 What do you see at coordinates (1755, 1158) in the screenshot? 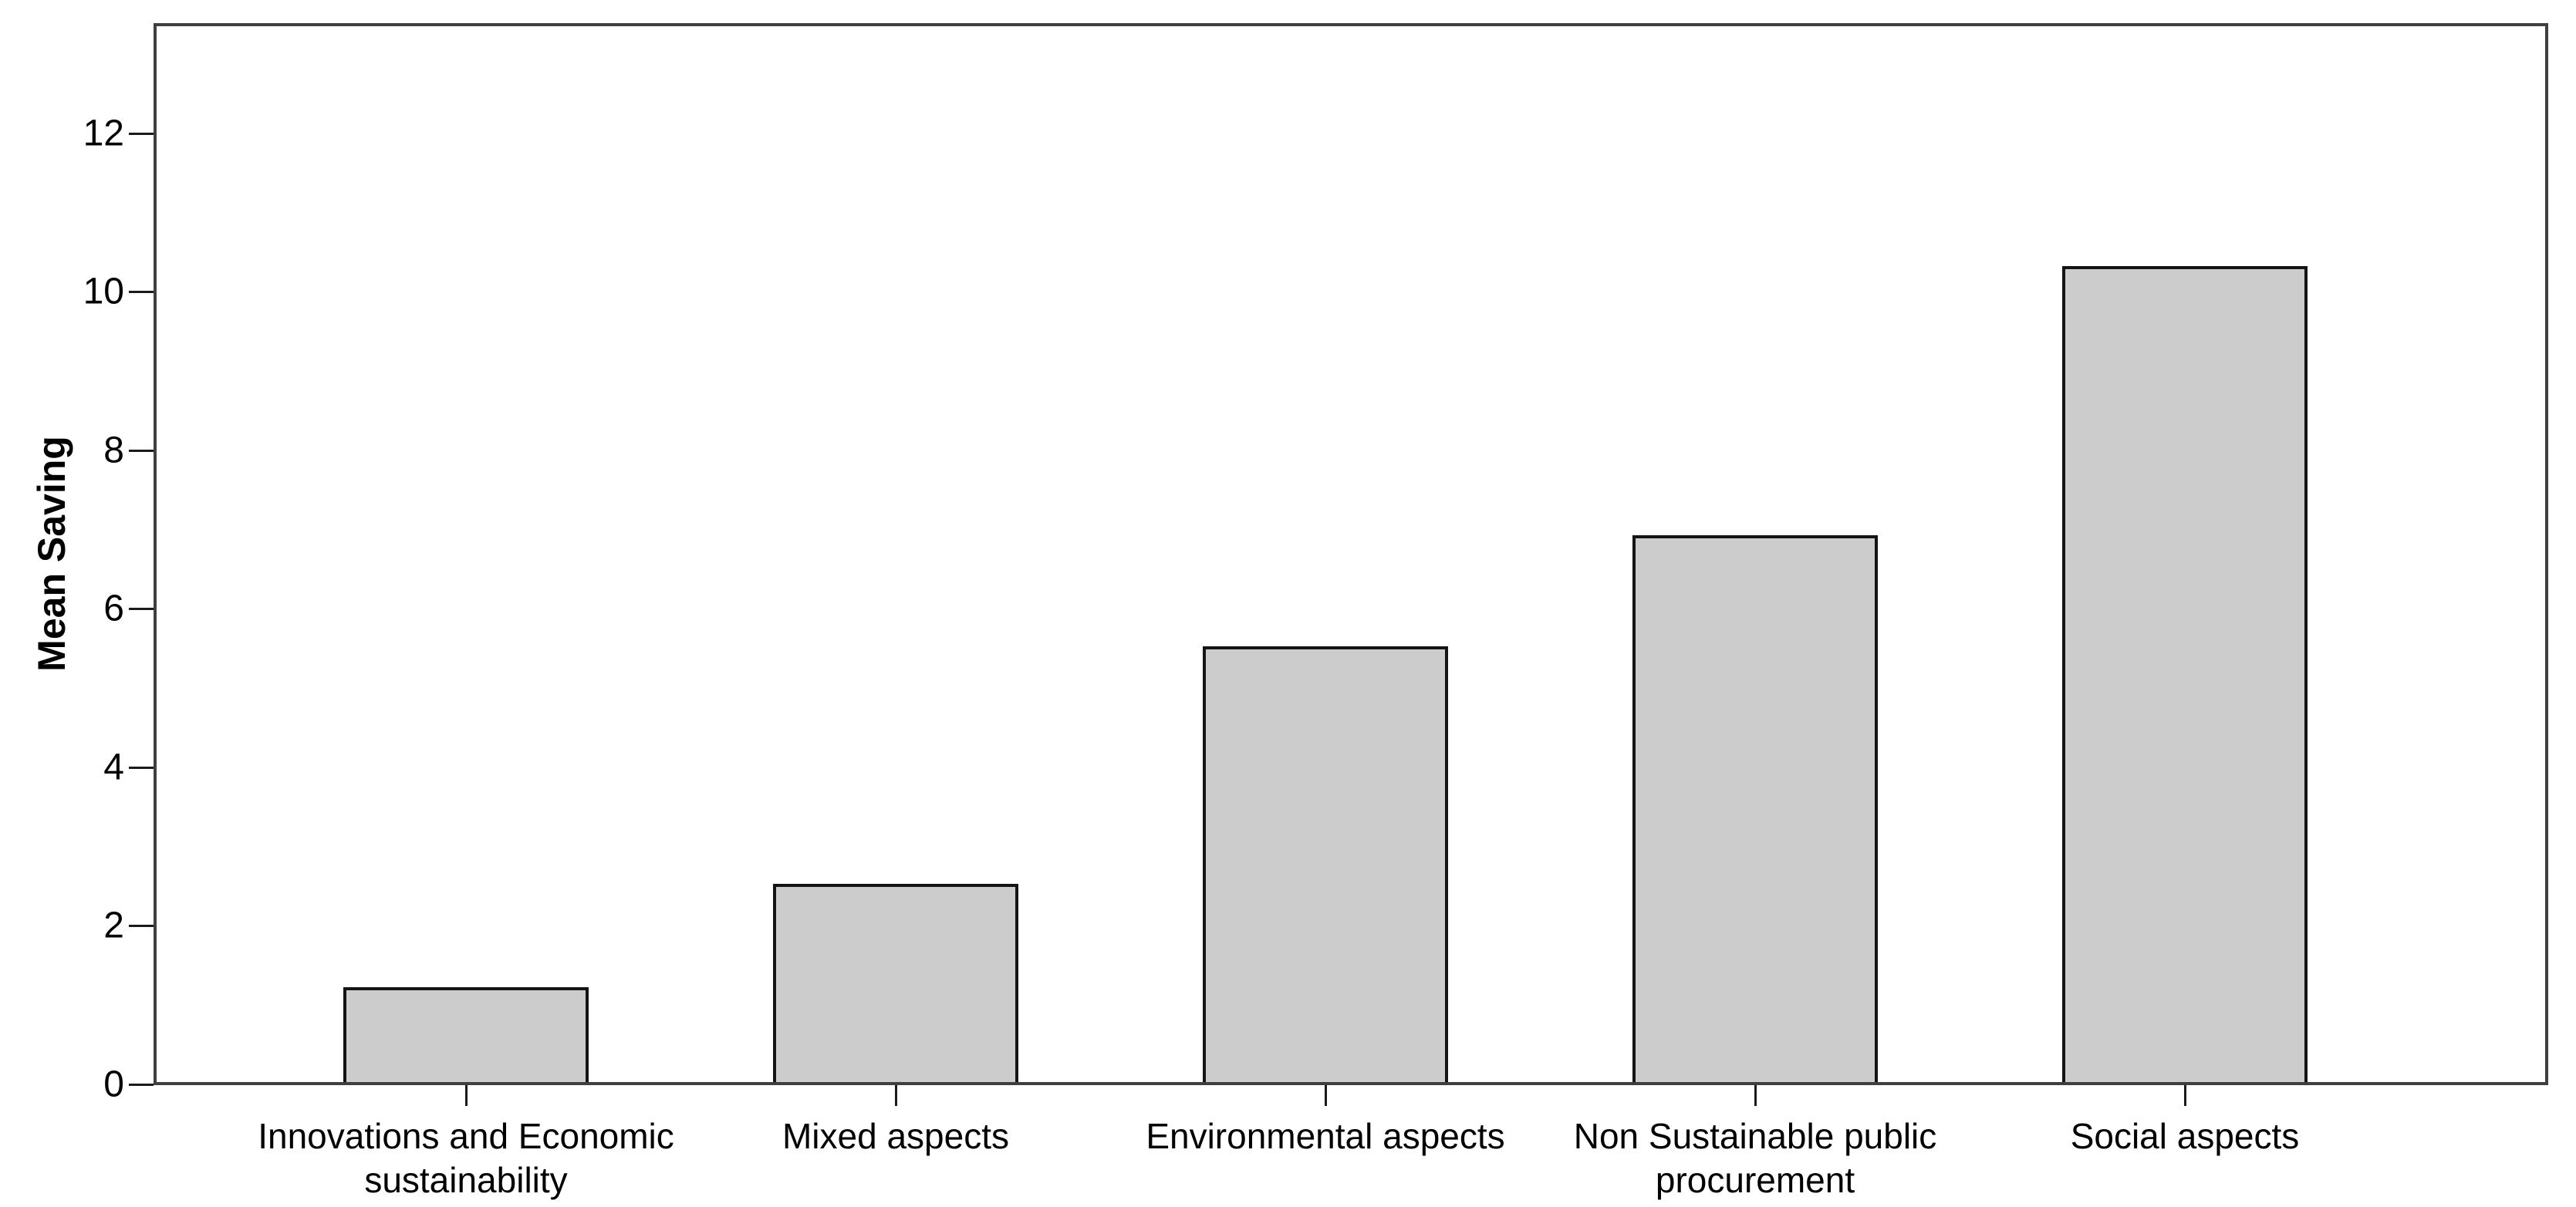
I see `x-category-label-3: Non Sustainable public procurement` at bounding box center [1755, 1158].